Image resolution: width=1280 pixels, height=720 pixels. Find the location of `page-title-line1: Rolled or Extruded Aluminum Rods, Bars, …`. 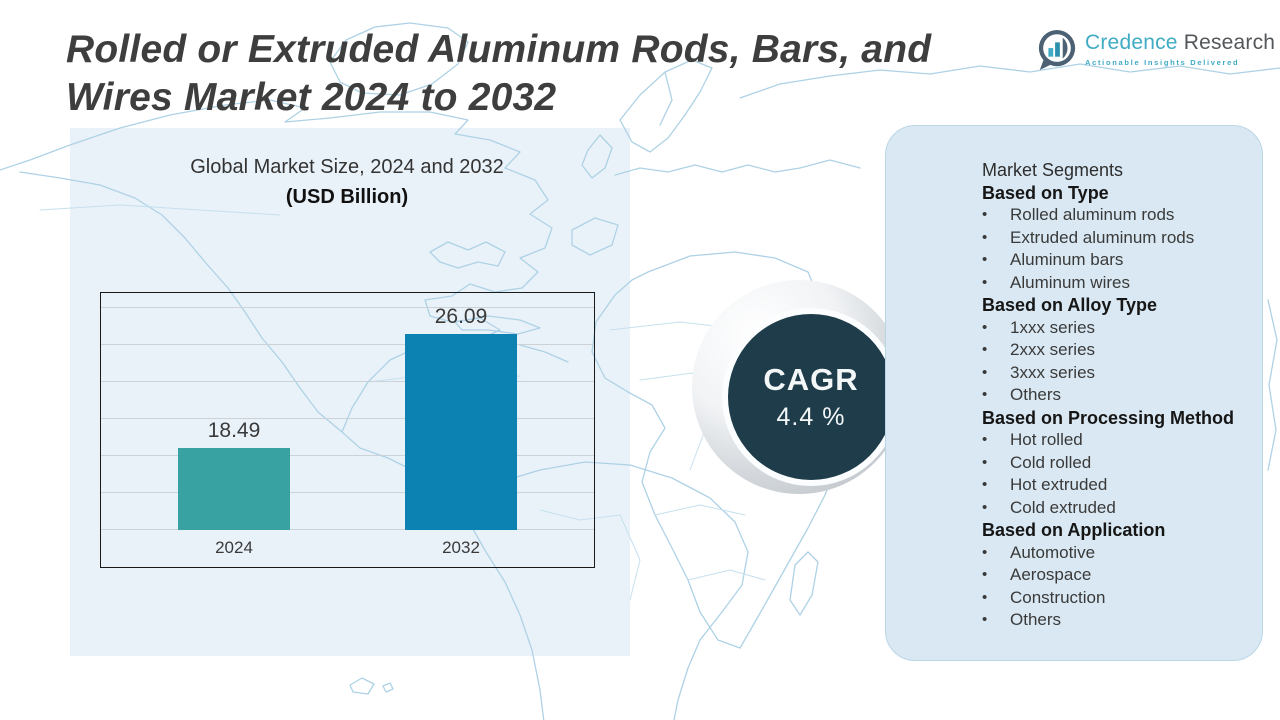

page-title-line1: Rolled or Extruded Aluminum Rods, Bars, … is located at coordinates (499, 49).